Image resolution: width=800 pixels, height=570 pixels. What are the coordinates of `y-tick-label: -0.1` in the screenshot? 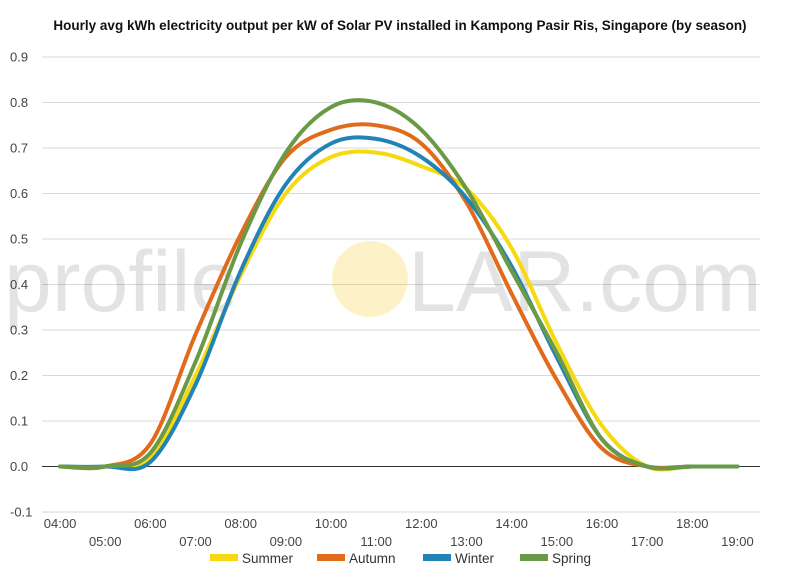 It's located at (21, 512).